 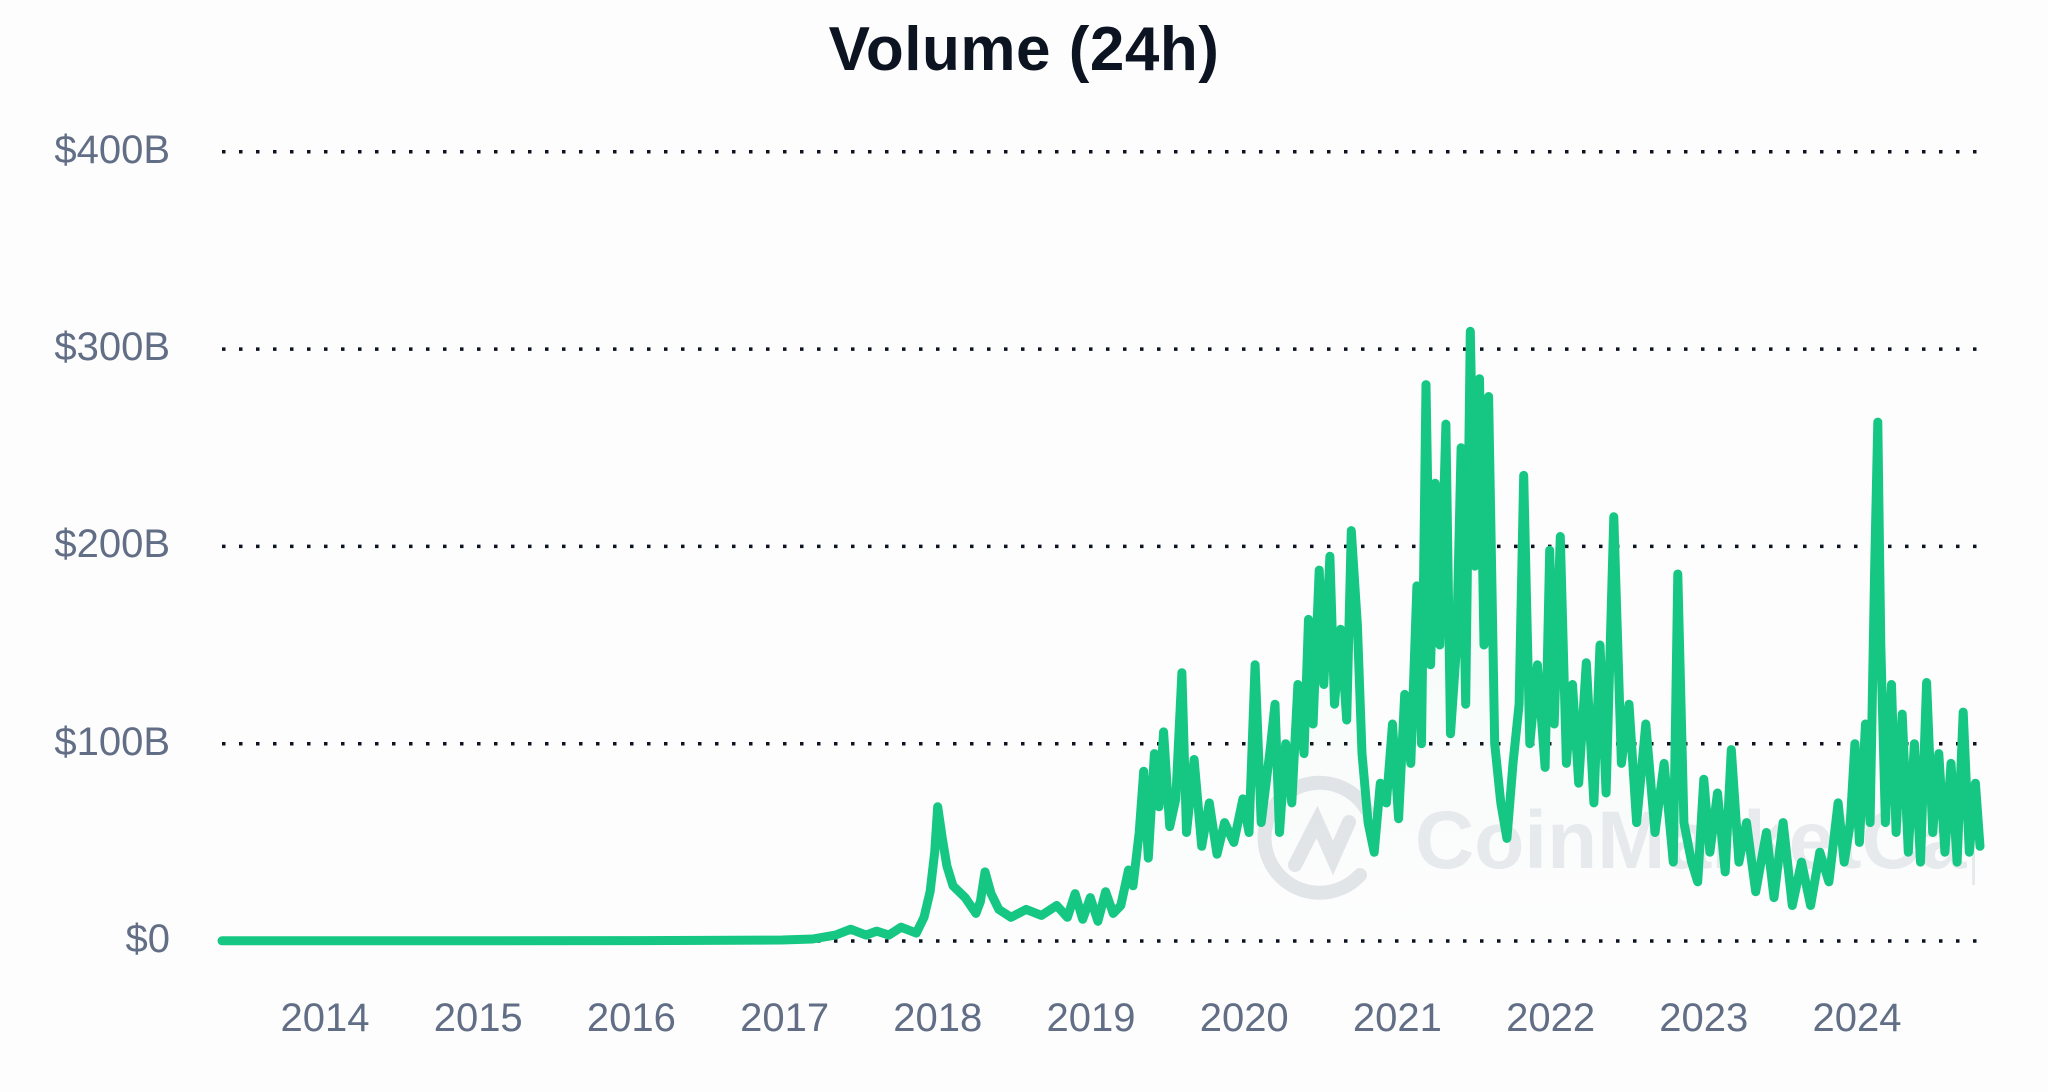 I want to click on x-tick-label: 2021, so click(x=1397, y=1018).